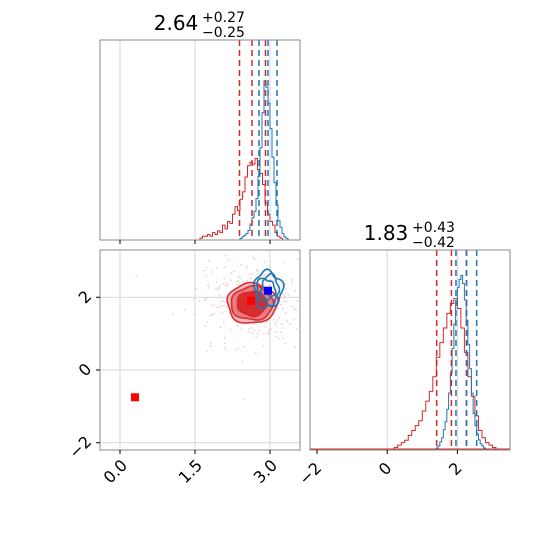  I want to click on x-tick-labels: −2 0 2, so click(380, 469).